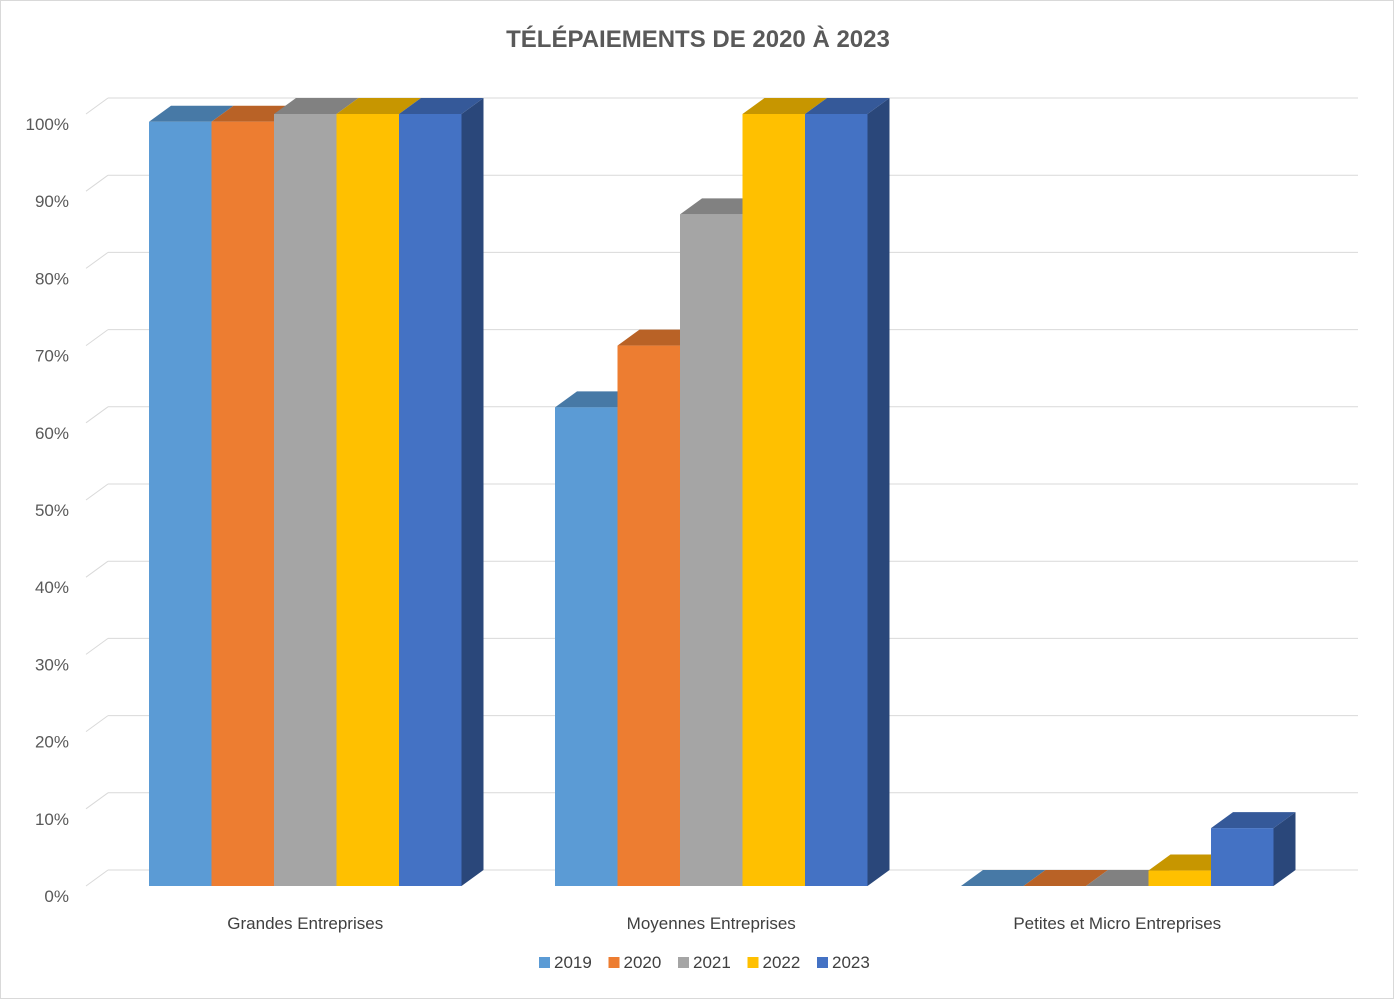 This screenshot has height=1000, width=1394. What do you see at coordinates (52, 819) in the screenshot?
I see `y-tick-label: 10%` at bounding box center [52, 819].